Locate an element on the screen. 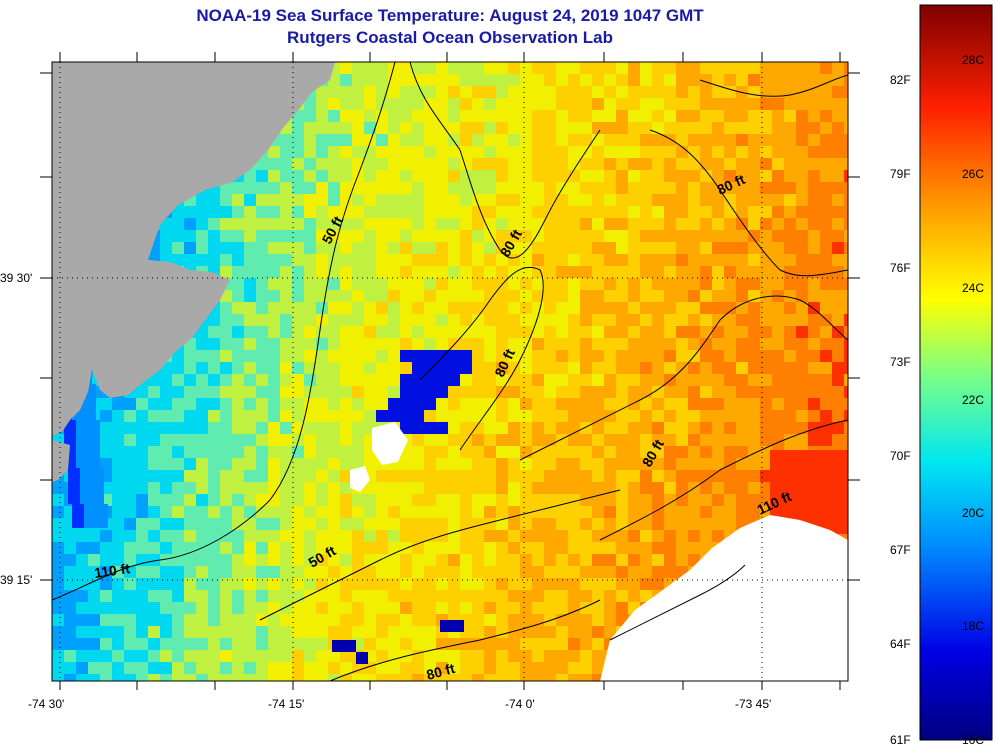 This screenshot has height=754, width=1000. longitude-label: -74 15' is located at coordinates (286, 704).